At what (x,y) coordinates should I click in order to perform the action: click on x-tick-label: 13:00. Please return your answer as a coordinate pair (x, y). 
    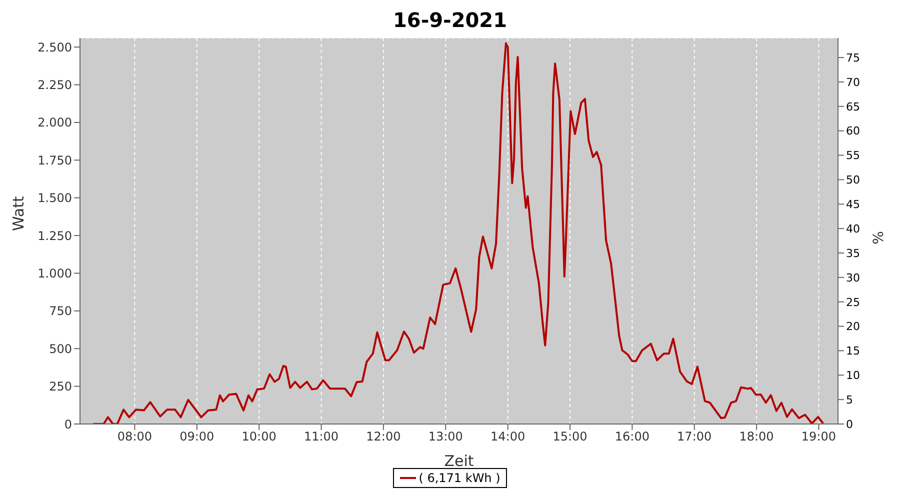
    Looking at the image, I should click on (445, 437).